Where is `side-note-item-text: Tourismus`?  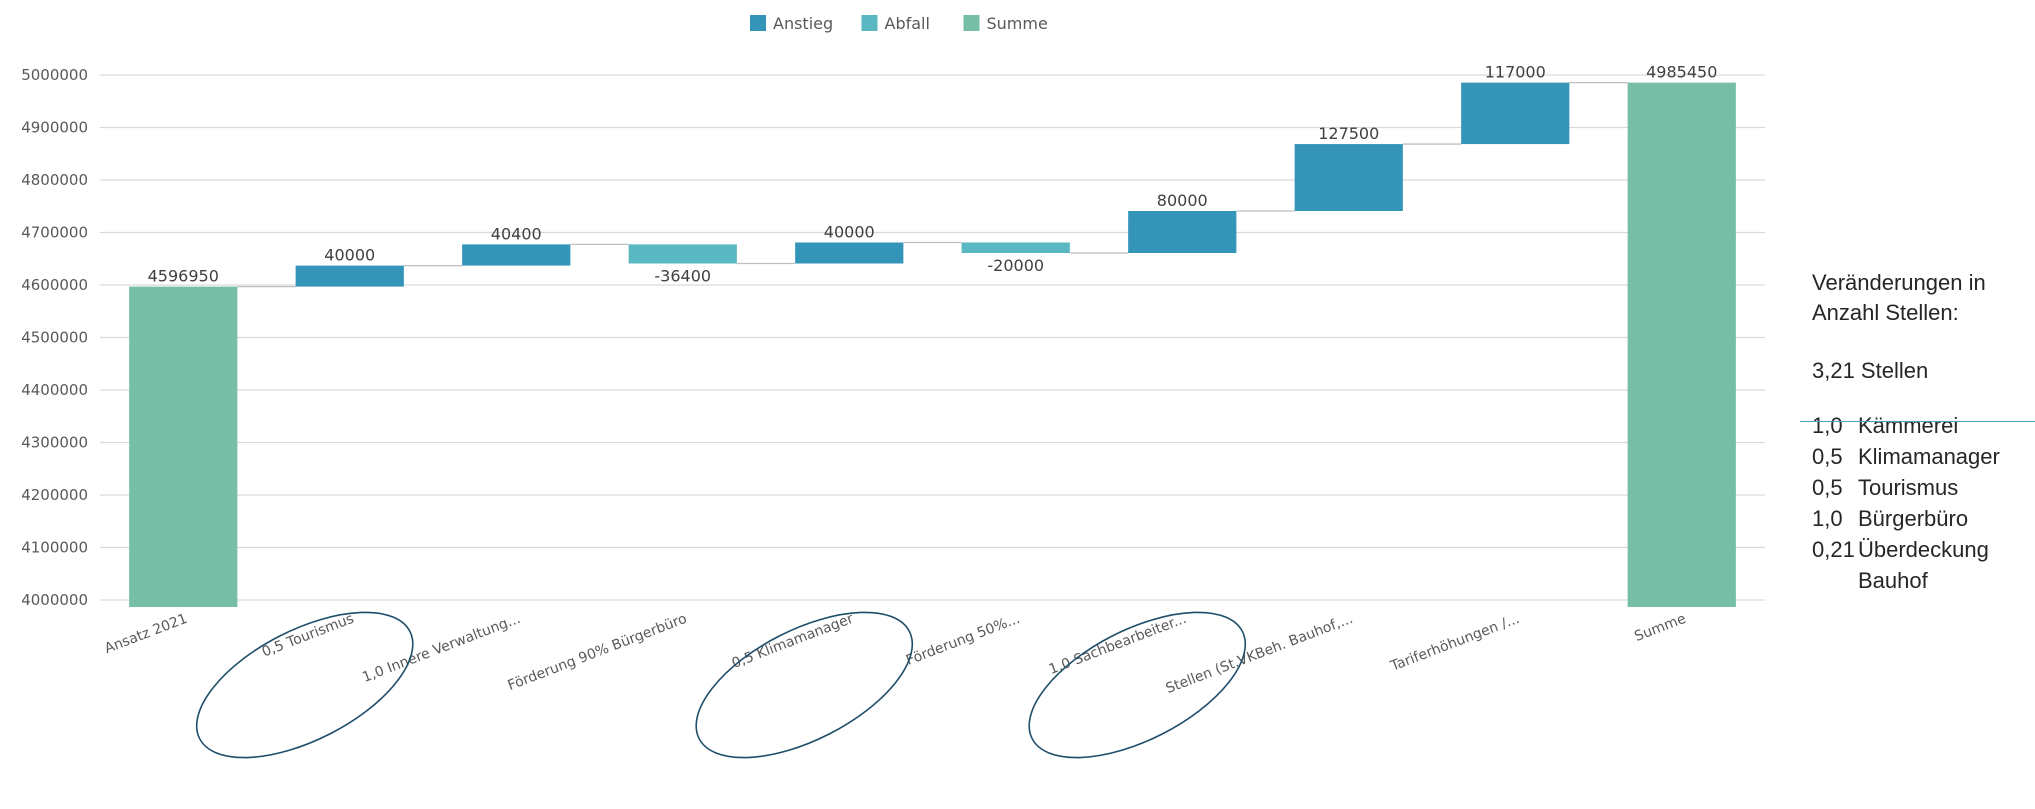 side-note-item-text: Tourismus is located at coordinates (1908, 487).